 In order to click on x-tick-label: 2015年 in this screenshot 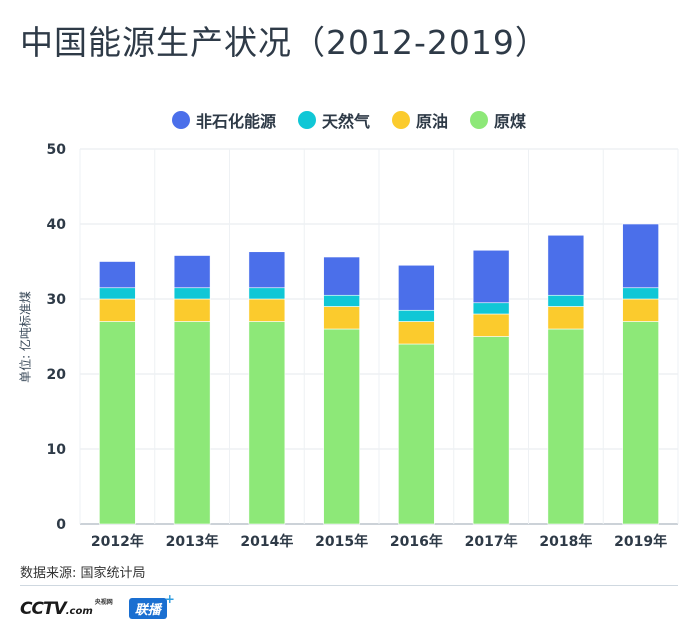, I will do `click(341, 541)`.